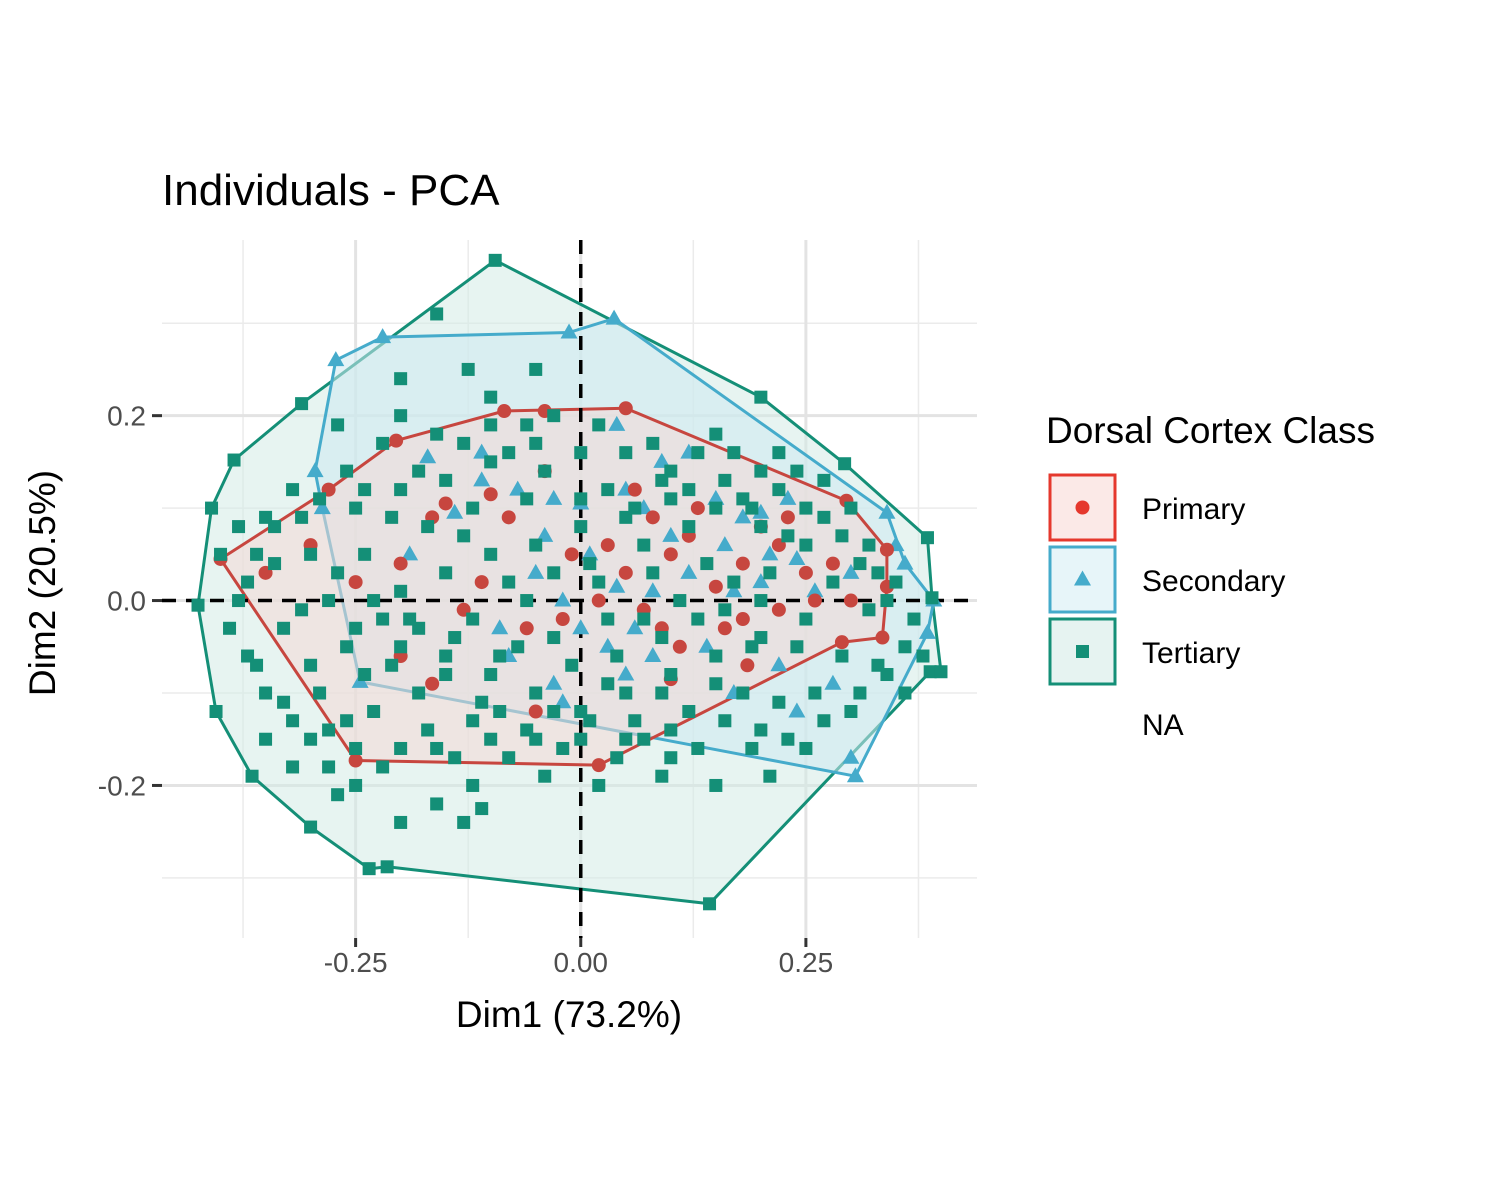 This screenshot has width=1500, height=1200. Describe the element at coordinates (569, 1014) in the screenshot. I see `x-axis-label: Dim1 (73.2%)` at that location.